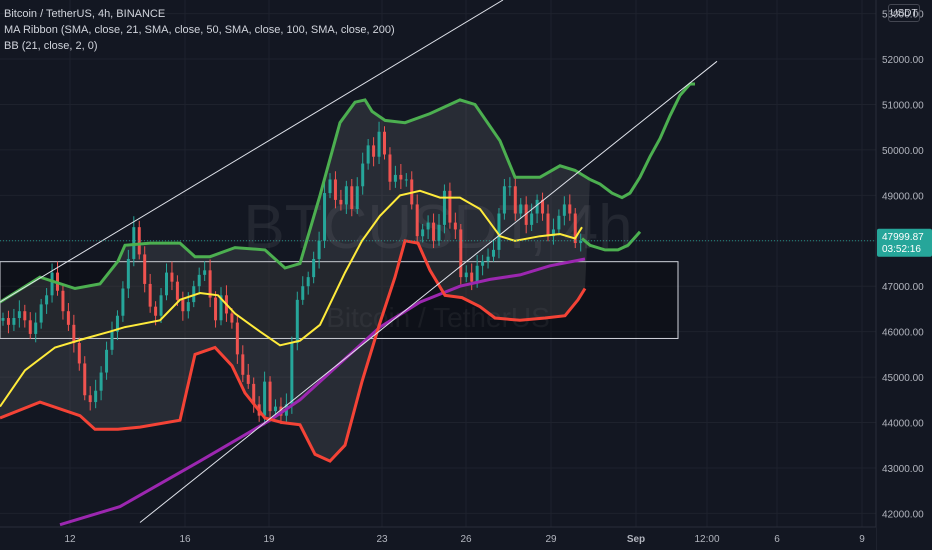 The width and height of the screenshot is (932, 550). What do you see at coordinates (903, 105) in the screenshot?
I see `price-tick-label: 51000.00` at bounding box center [903, 105].